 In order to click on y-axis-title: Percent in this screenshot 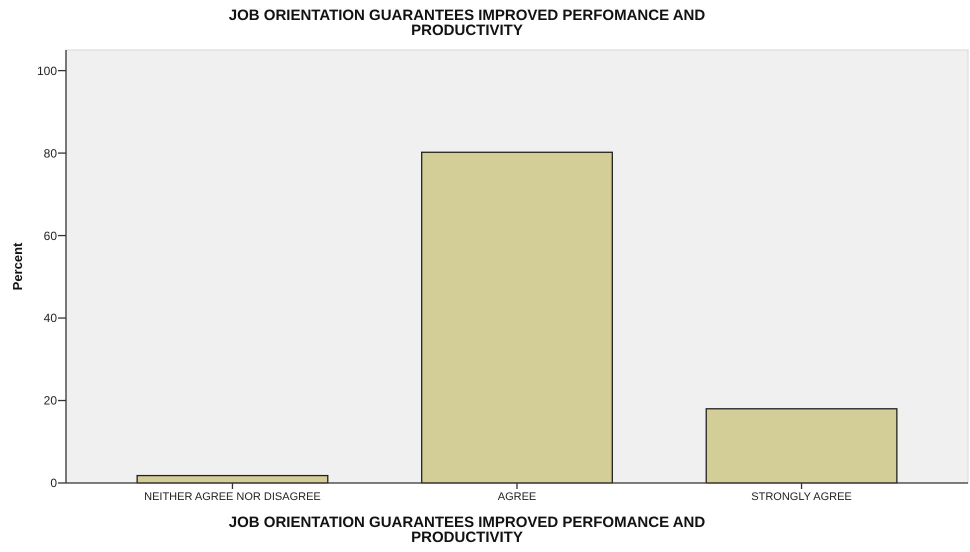, I will do `click(17, 266)`.